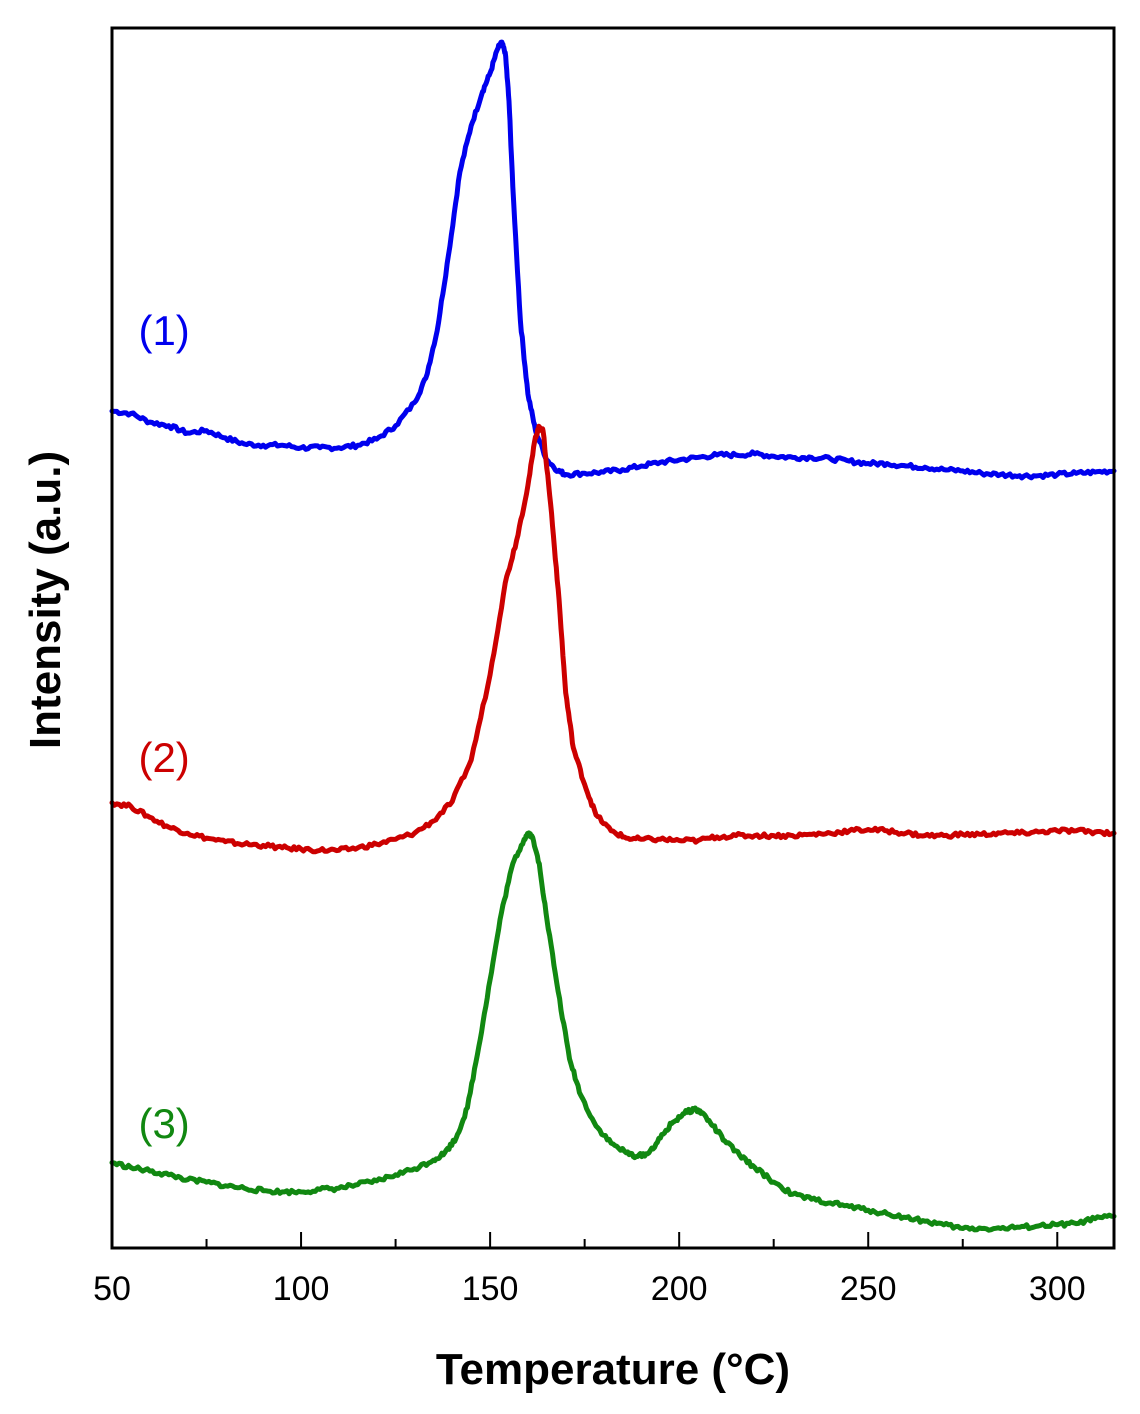 This screenshot has height=1414, width=1140. What do you see at coordinates (589, 1270) in the screenshot?
I see `tick-layer: 50 100 150 200 250 300` at bounding box center [589, 1270].